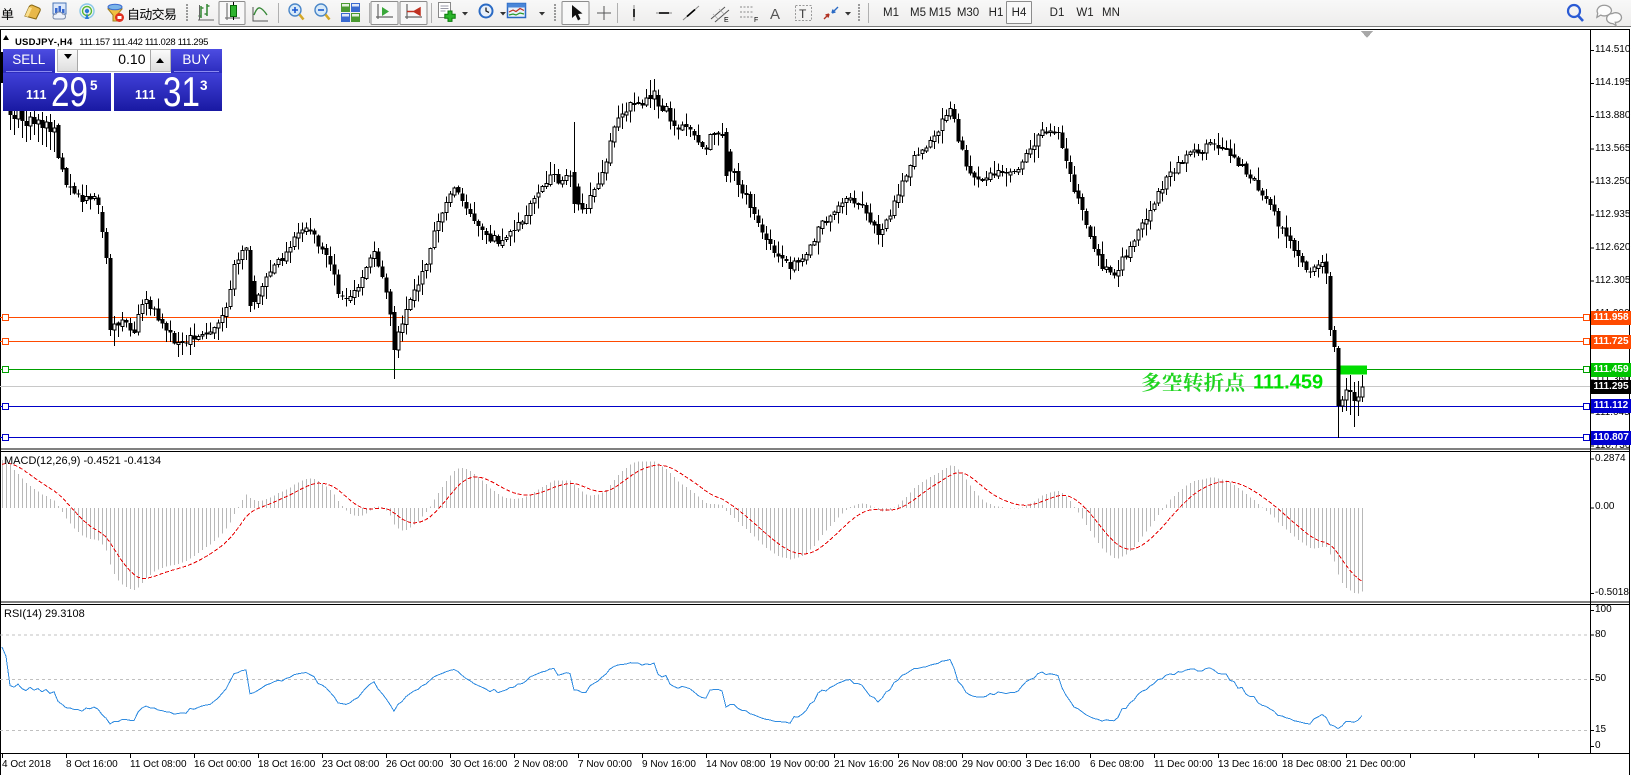 This screenshot has width=1631, height=775. Describe the element at coordinates (775, 14) in the screenshot. I see `svg-text: A` at that location.